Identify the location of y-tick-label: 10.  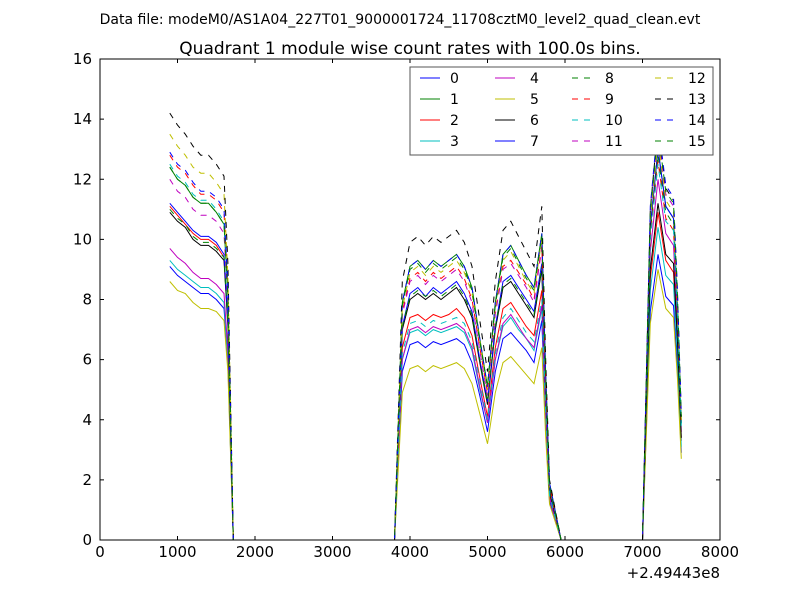
(82, 239).